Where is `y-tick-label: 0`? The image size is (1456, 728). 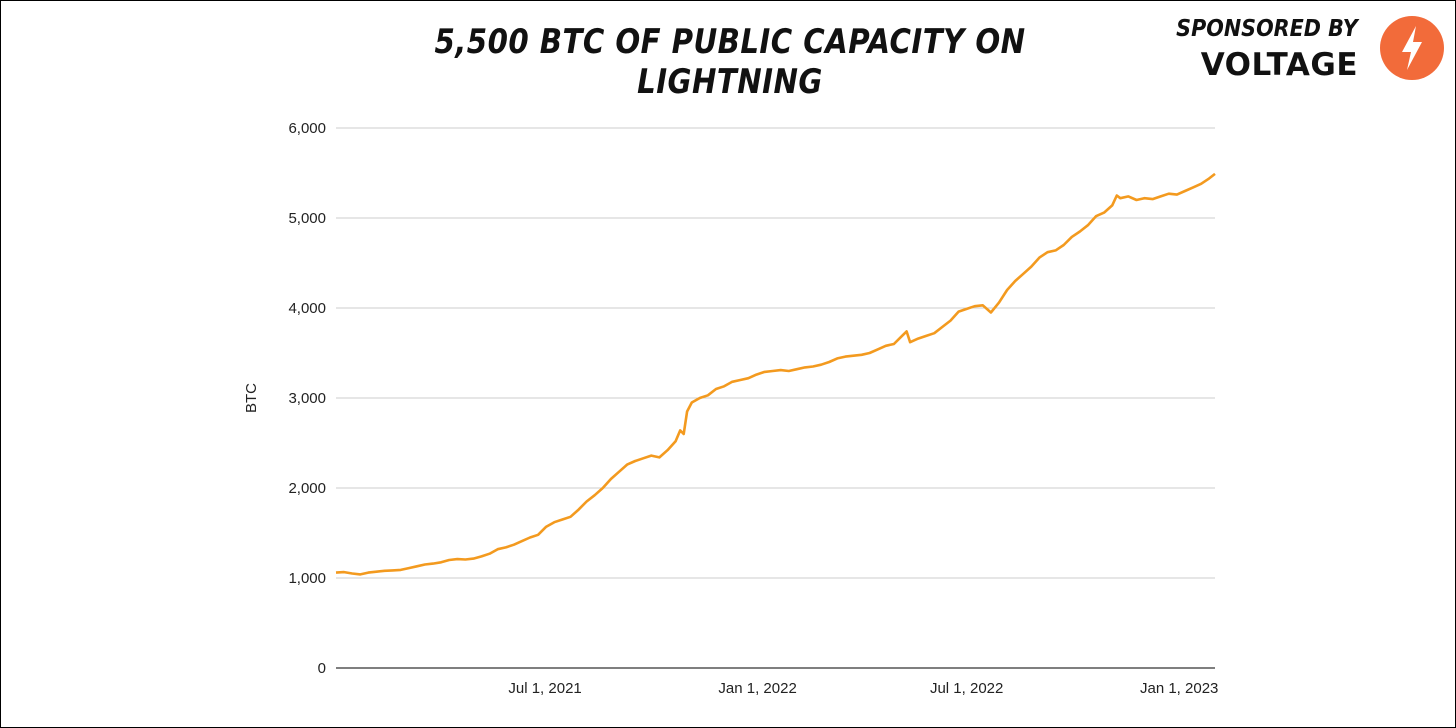 y-tick-label: 0 is located at coordinates (322, 668).